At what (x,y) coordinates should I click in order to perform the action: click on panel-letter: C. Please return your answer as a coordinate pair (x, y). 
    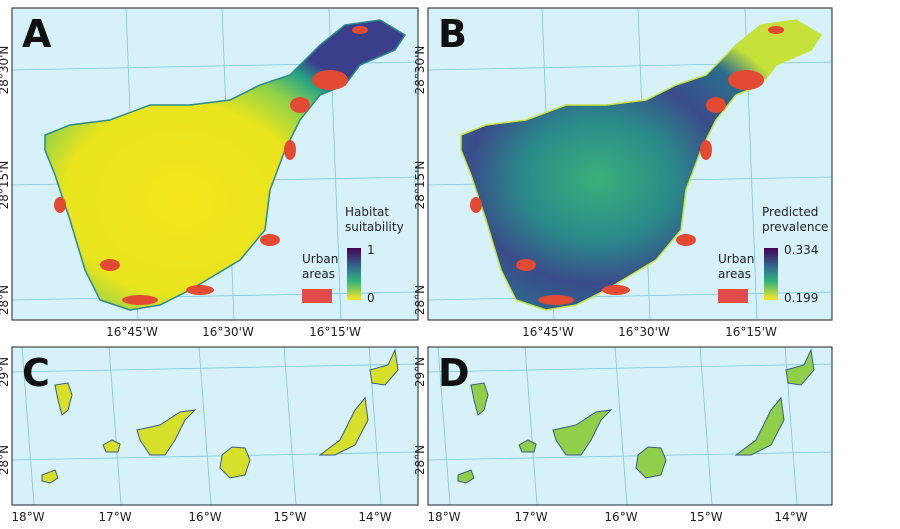
    Looking at the image, I should click on (36, 373).